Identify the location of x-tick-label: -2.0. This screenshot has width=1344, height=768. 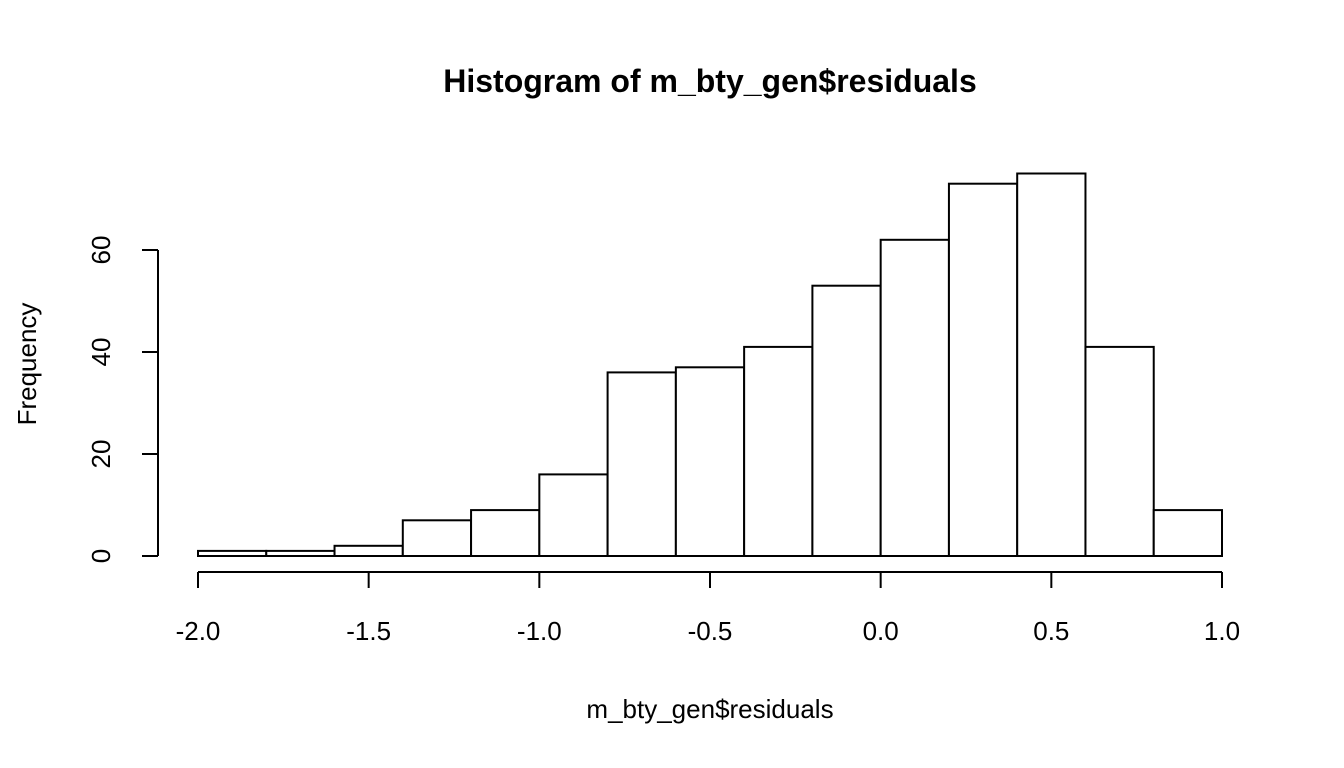
(198, 631).